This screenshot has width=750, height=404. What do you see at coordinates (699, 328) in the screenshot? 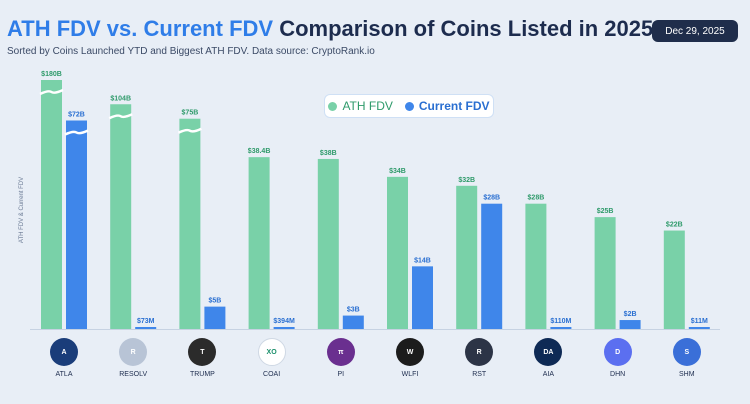
I see `bar-current-shm` at bounding box center [699, 328].